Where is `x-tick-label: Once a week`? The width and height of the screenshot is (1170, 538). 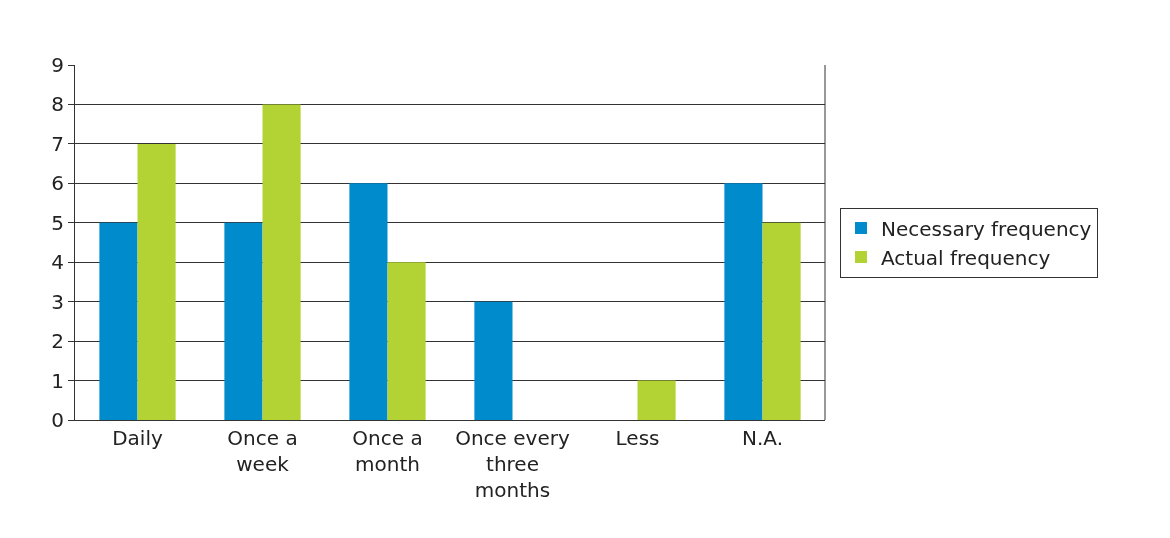 x-tick-label: Once a week is located at coordinates (262, 451).